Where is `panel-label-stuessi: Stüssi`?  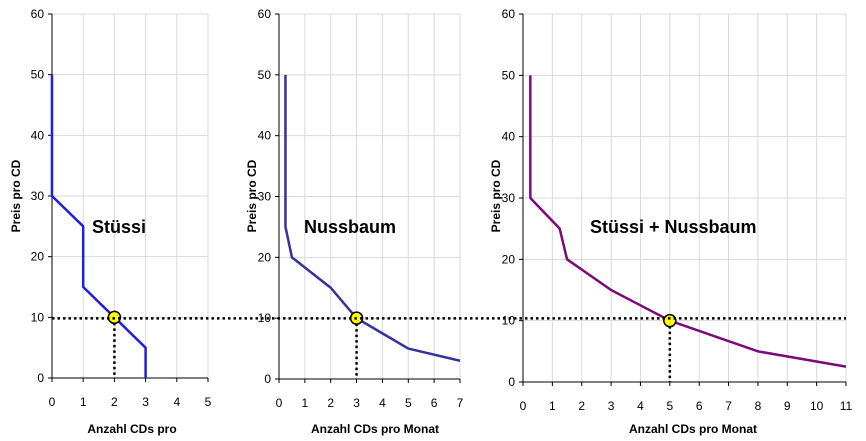 panel-label-stuessi: Stüssi is located at coordinates (119, 227).